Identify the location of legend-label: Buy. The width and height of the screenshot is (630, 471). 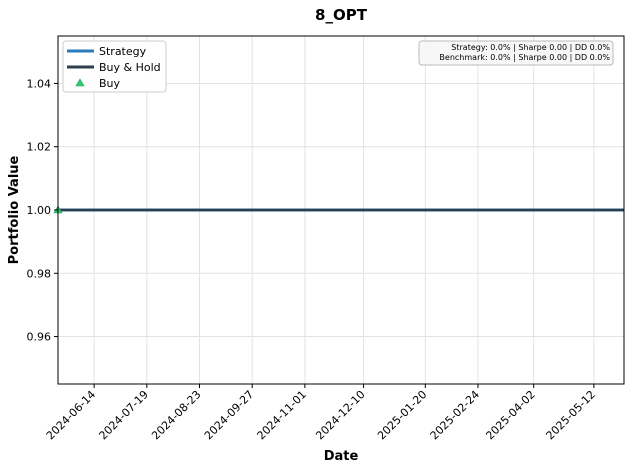
(110, 83).